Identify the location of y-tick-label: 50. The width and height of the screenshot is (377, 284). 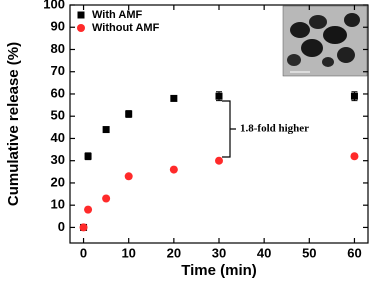
(58, 115).